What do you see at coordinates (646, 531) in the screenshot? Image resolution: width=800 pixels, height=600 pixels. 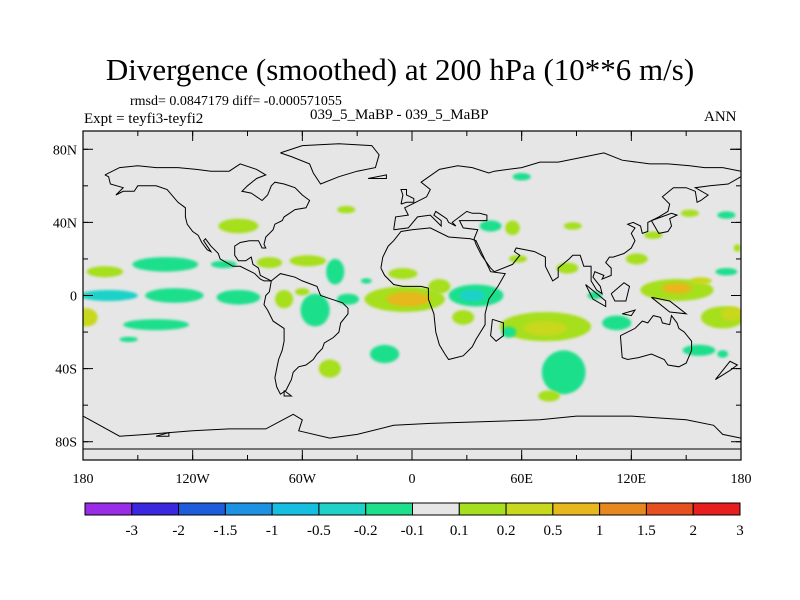 I see `colorbar-label-11: 1.5` at bounding box center [646, 531].